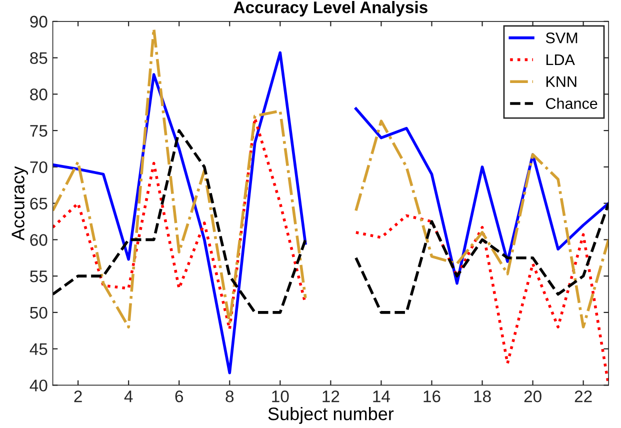 This screenshot has height=428, width=621. I want to click on legend-label: Chance, so click(572, 103).